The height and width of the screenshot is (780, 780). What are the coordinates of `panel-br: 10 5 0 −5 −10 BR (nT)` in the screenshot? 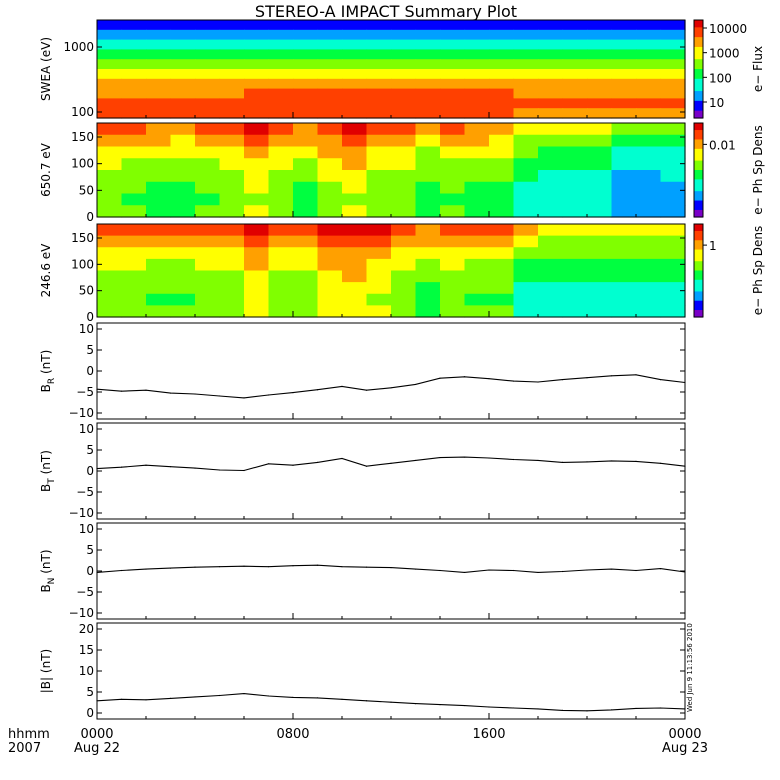 It's located at (362, 371).